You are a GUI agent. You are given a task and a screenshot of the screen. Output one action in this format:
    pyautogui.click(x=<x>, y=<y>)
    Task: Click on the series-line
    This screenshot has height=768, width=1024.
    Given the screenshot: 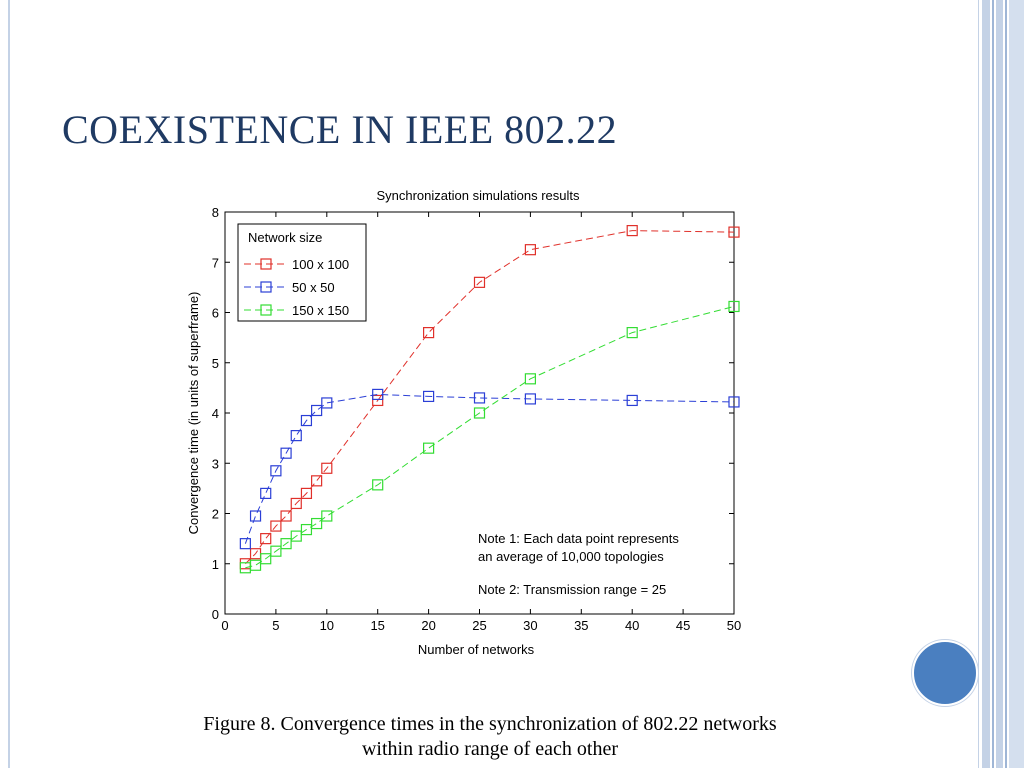 What is the action you would take?
    pyautogui.click(x=489, y=468)
    